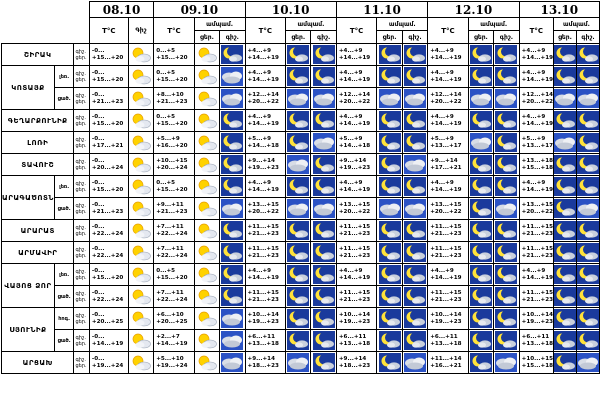  I want to click on night-temp: 0...+5, so click(166, 271).